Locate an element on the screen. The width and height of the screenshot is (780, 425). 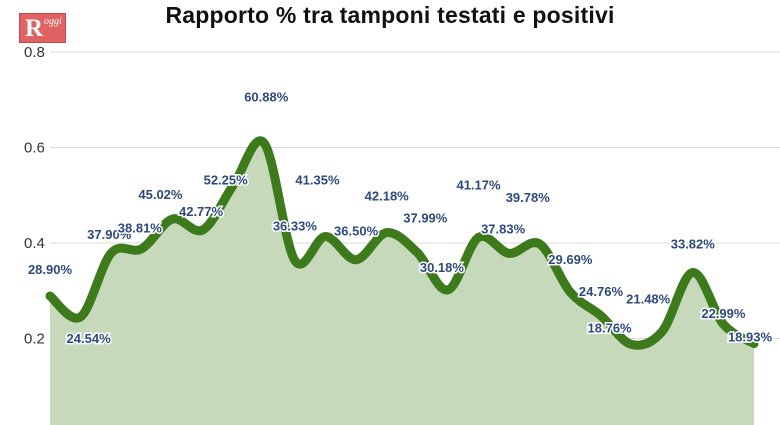
data-label: 24.54% is located at coordinates (89, 338).